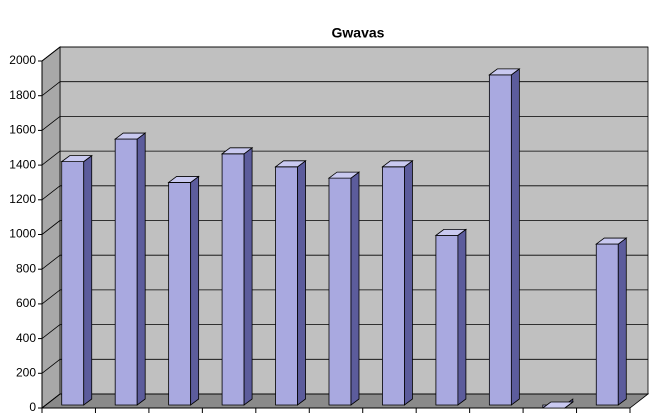 Image resolution: width=657 pixels, height=415 pixels. What do you see at coordinates (358, 33) in the screenshot?
I see `chart-title: Gwavas` at bounding box center [358, 33].